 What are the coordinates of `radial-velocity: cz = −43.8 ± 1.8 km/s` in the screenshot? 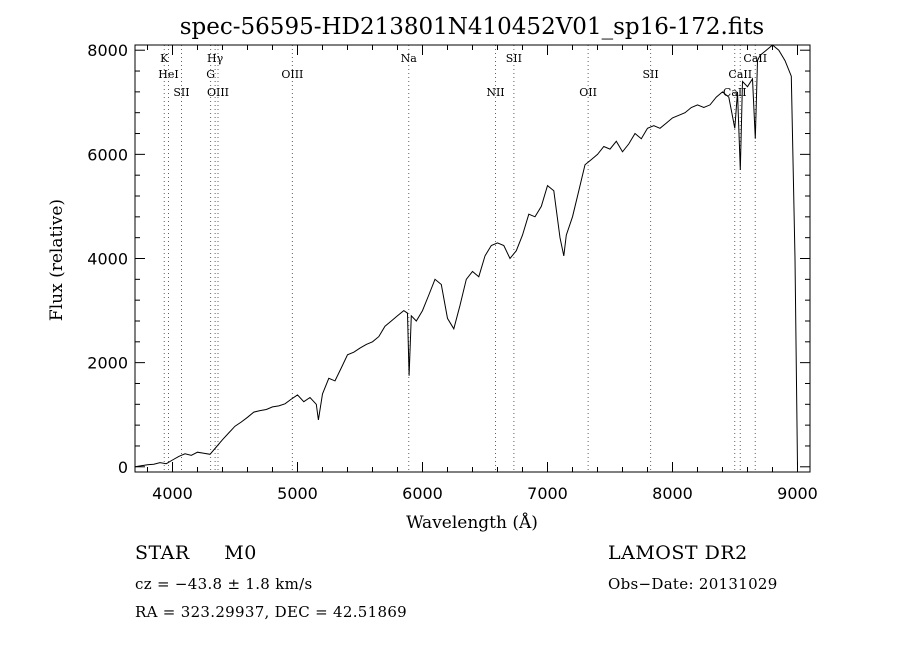 It's located at (224, 584).